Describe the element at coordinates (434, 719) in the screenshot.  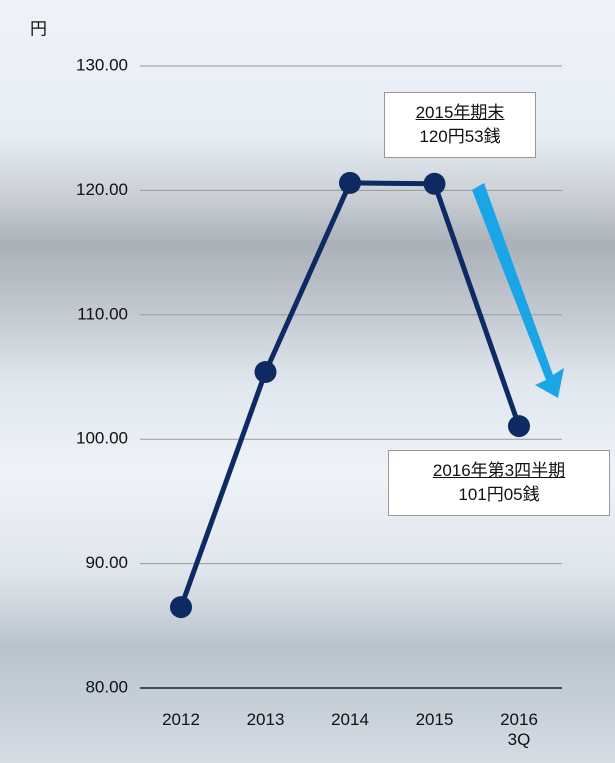
I see `x-tick-label: 2015` at that location.